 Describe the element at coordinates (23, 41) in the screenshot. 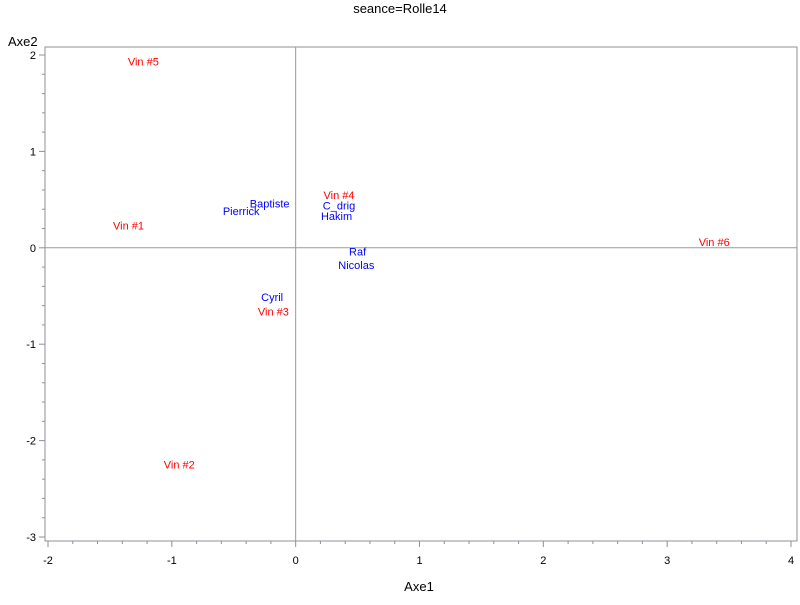

I see `y-axis-label: Axe2` at that location.